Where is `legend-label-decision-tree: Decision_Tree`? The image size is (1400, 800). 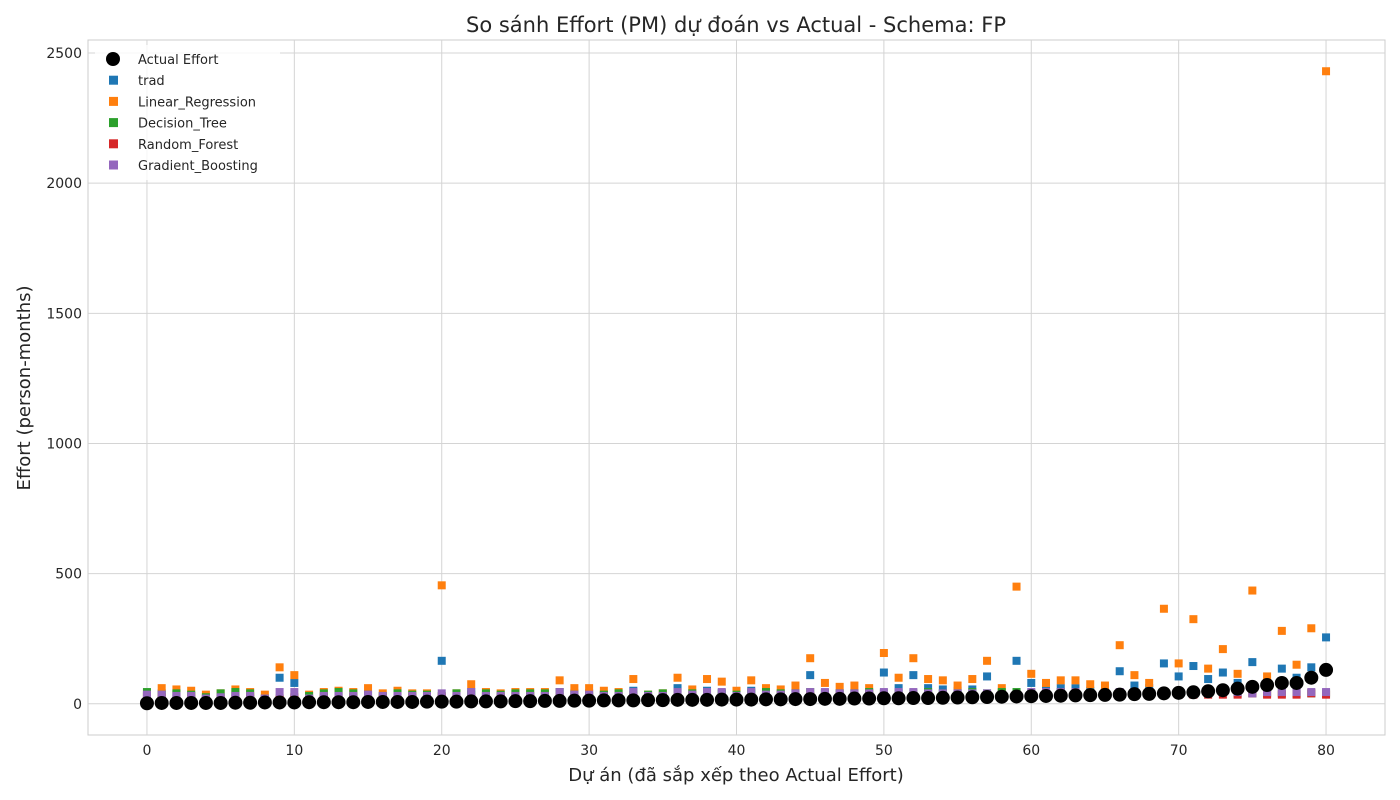
legend-label-decision-tree: Decision_Tree is located at coordinates (182, 124).